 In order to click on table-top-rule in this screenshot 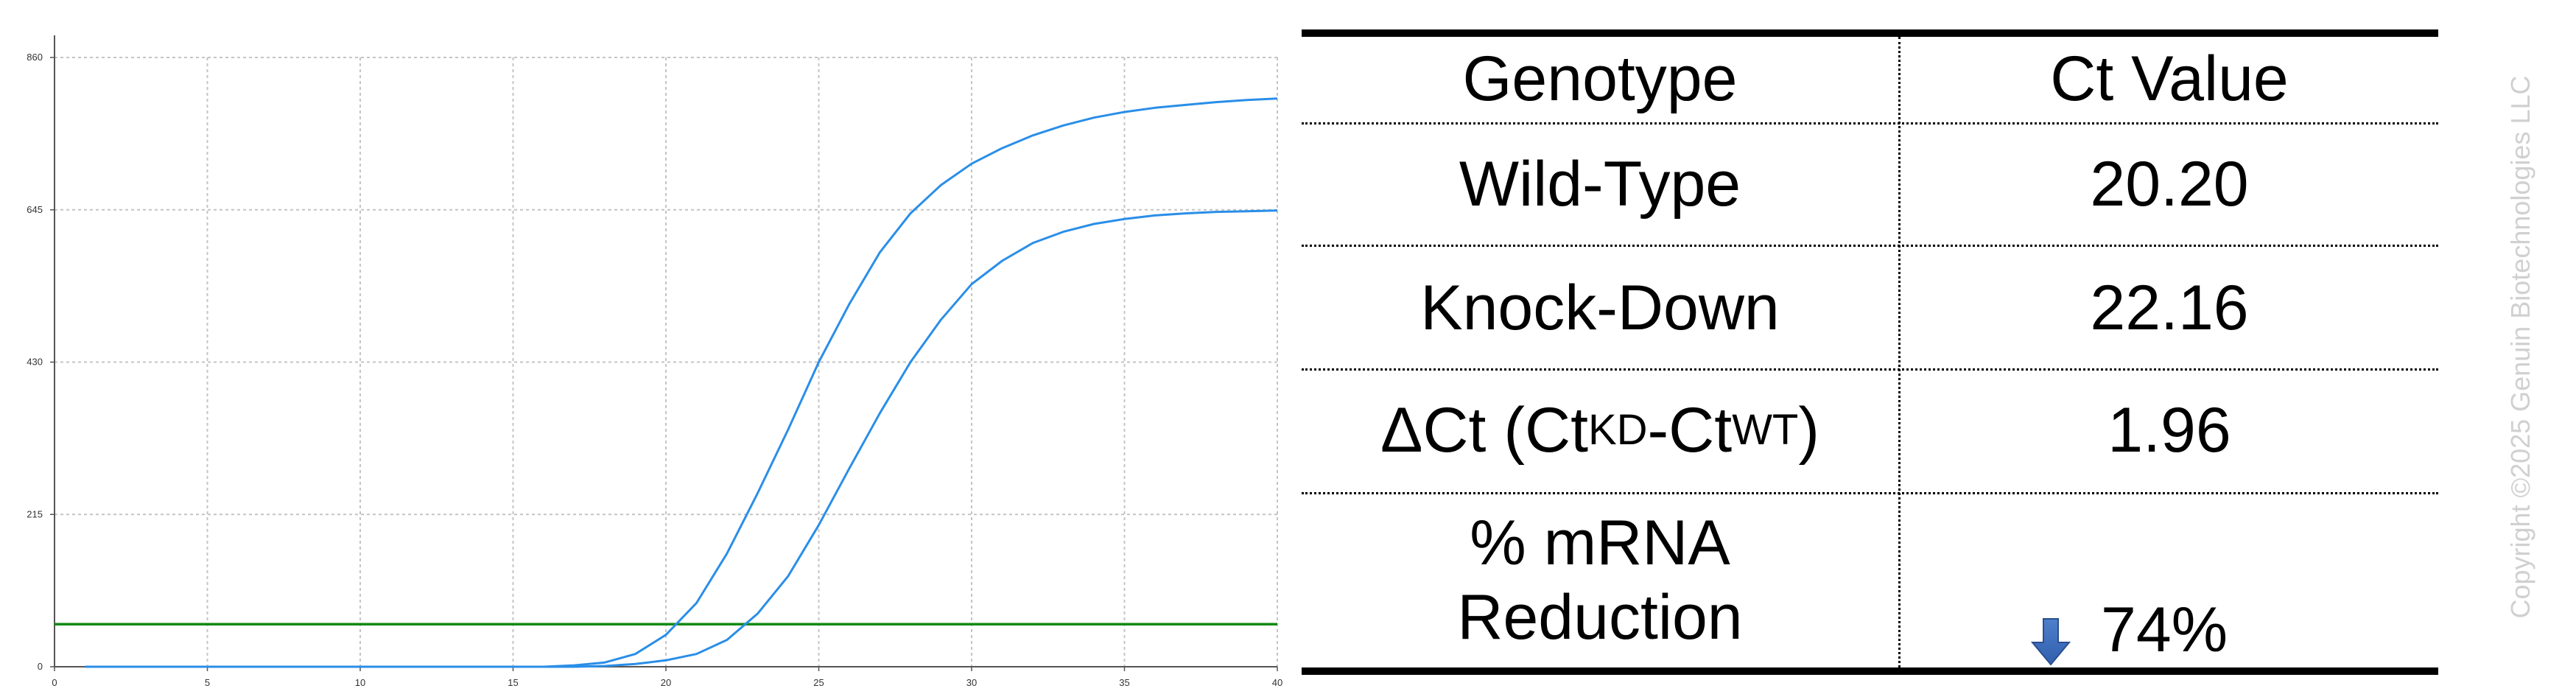, I will do `click(1870, 33)`.